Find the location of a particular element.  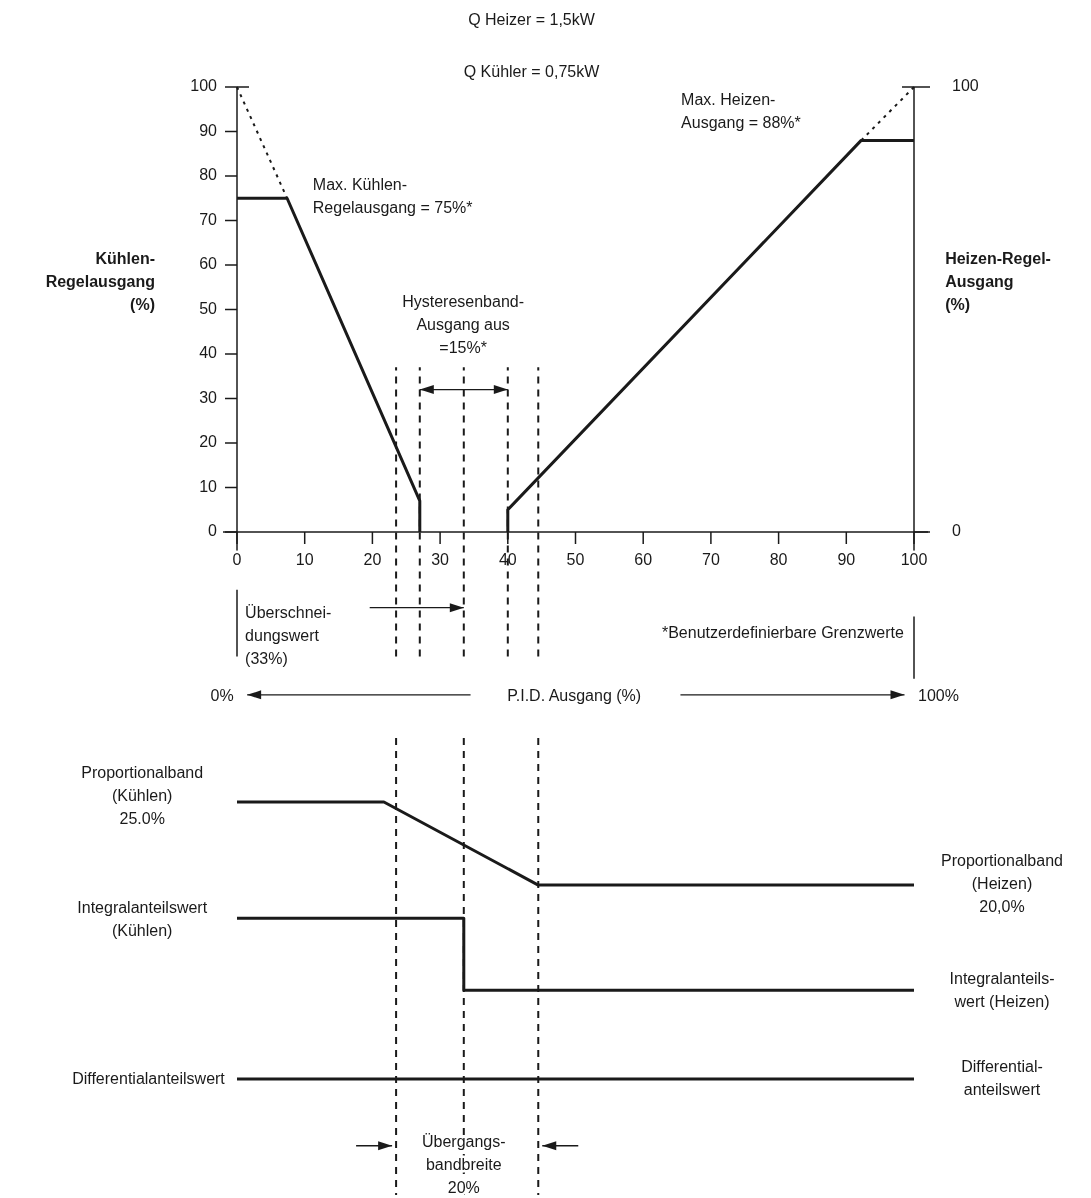

text: Differentialanteilswert is located at coordinates (149, 1078).